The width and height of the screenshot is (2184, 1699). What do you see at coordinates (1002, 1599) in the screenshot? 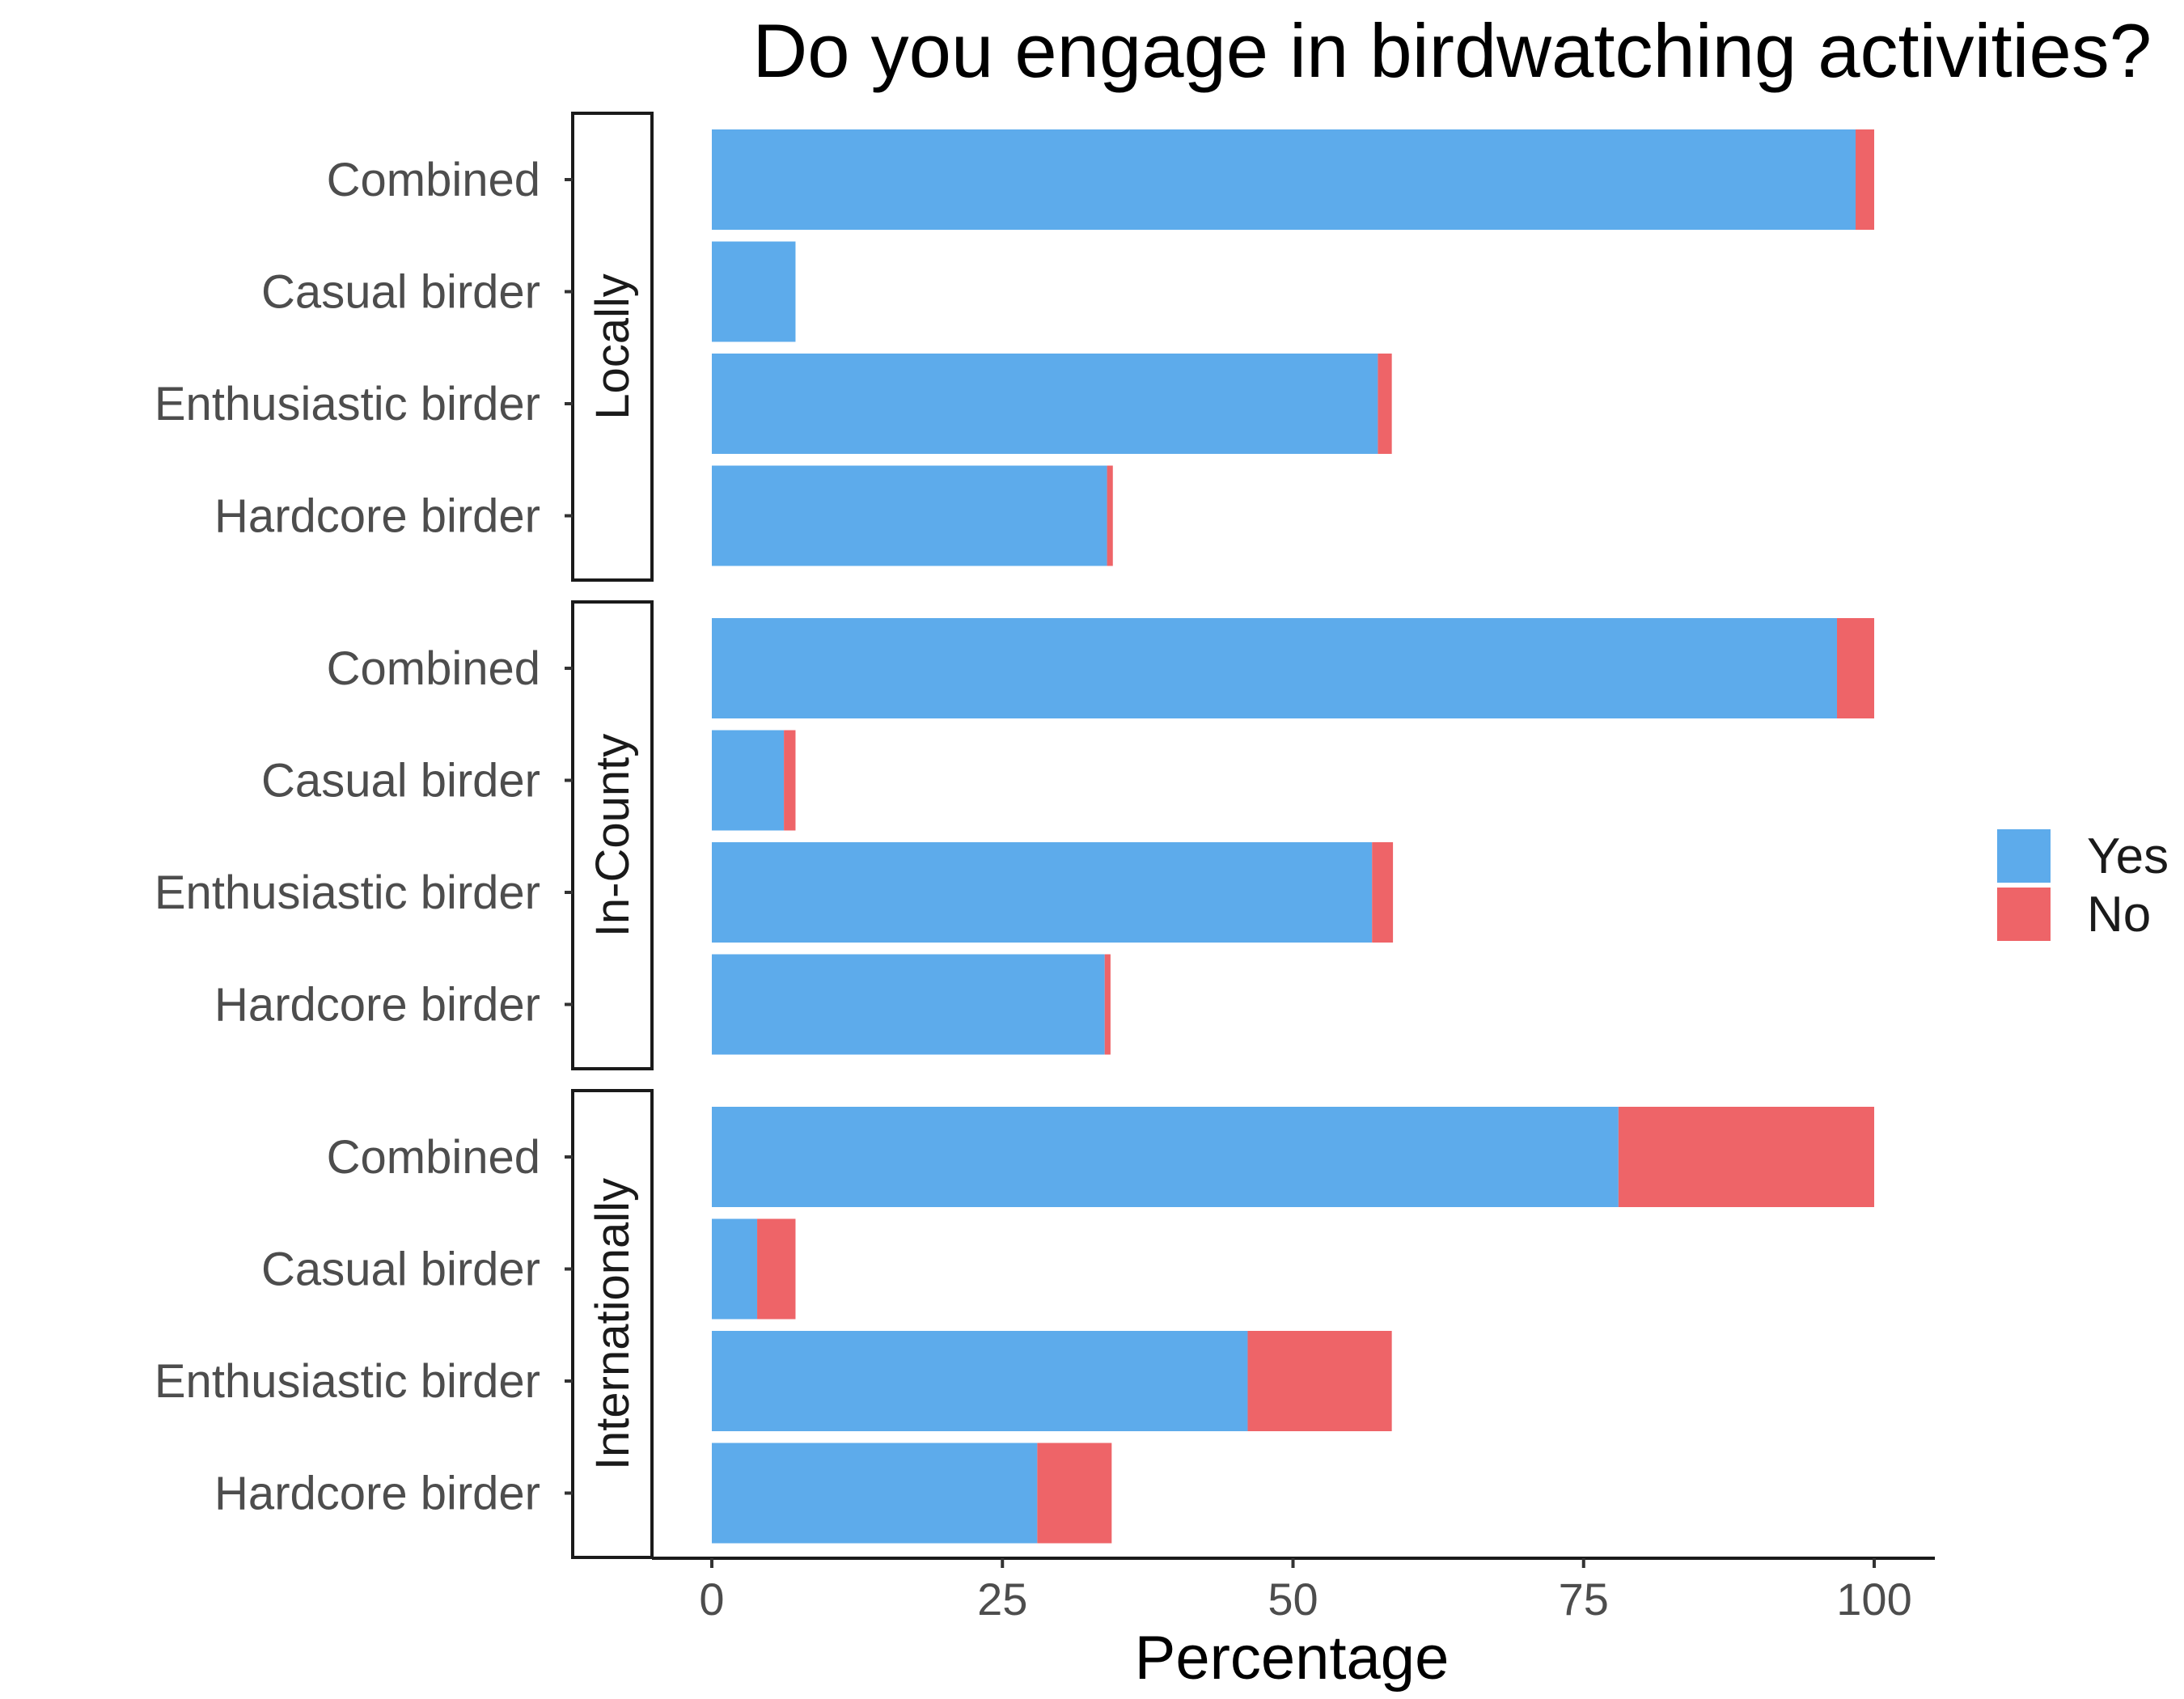
I see `x-tick-label: 25` at bounding box center [1002, 1599].